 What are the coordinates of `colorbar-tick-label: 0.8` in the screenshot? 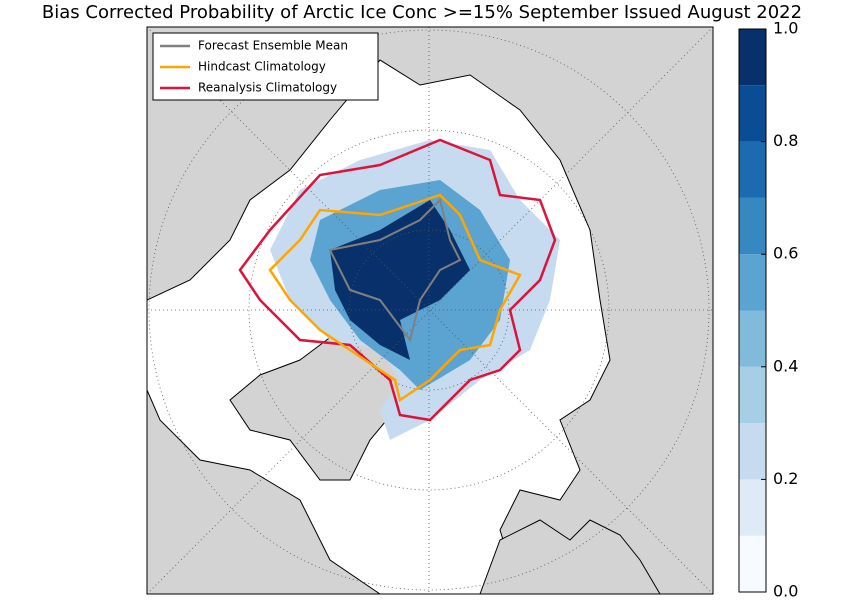 It's located at (785, 140).